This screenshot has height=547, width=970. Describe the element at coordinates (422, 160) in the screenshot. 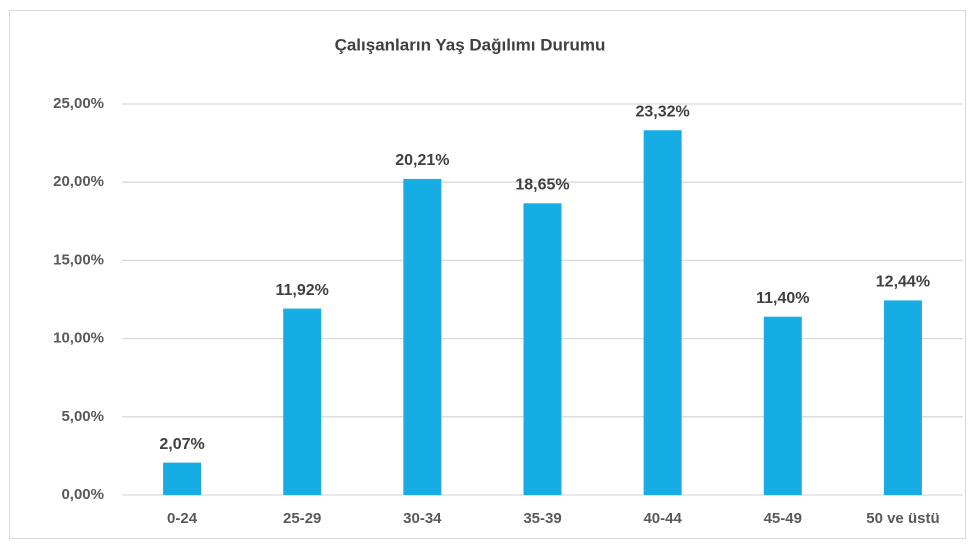

I see `value-label: 20,21%` at that location.